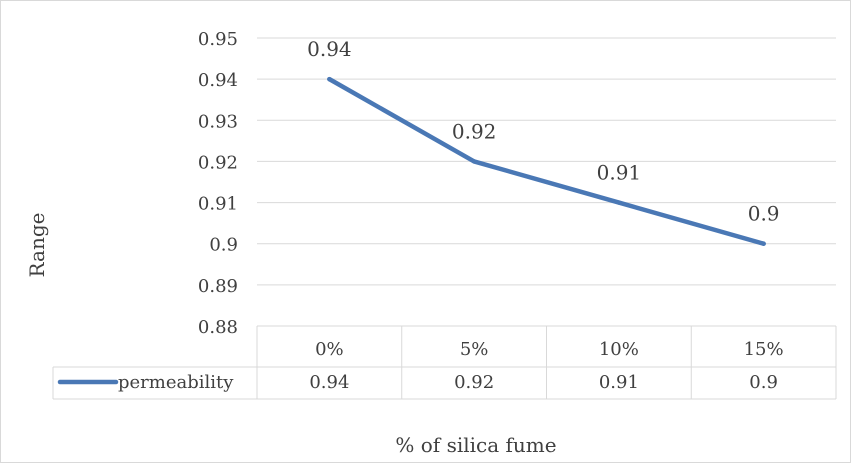  Describe the element at coordinates (474, 131) in the screenshot. I see `data-label: 0.92` at that location.